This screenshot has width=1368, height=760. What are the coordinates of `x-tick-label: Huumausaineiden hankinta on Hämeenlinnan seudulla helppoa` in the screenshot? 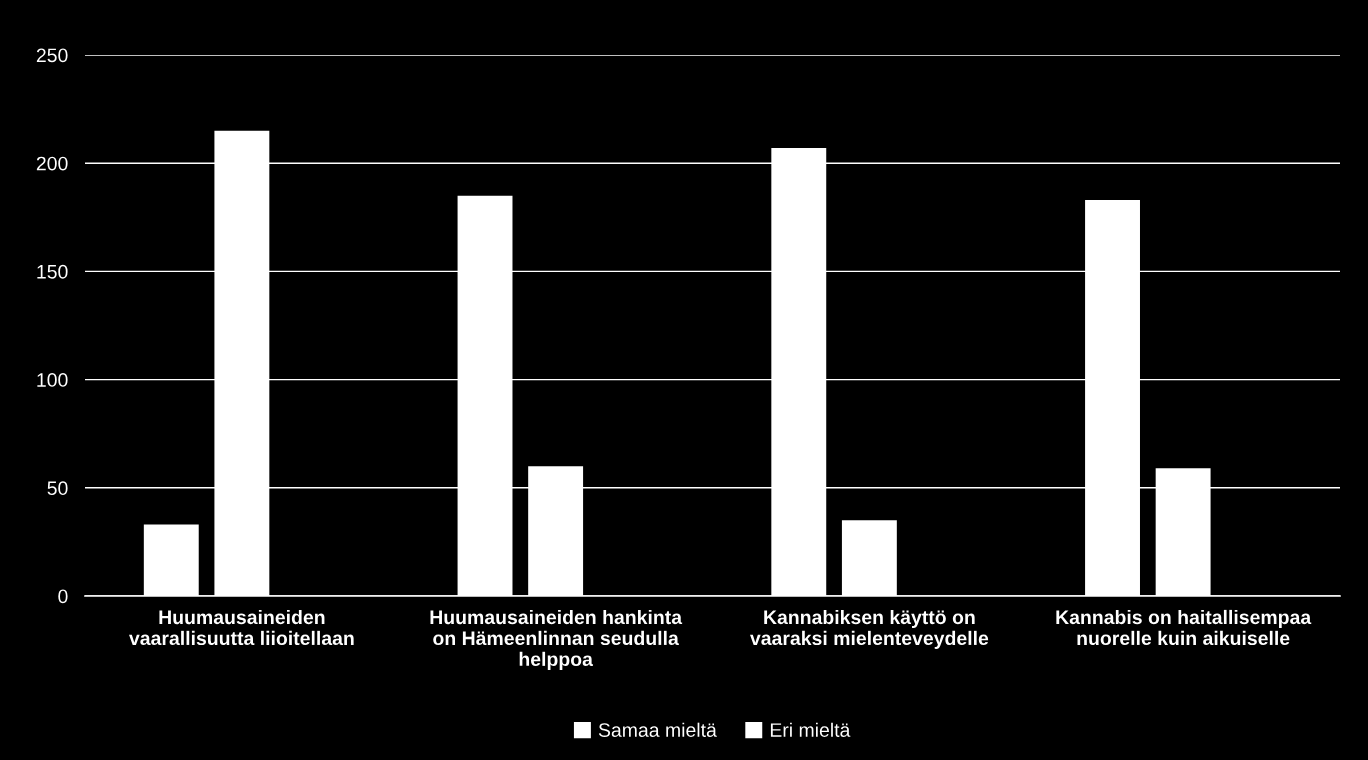 It's located at (556, 639).